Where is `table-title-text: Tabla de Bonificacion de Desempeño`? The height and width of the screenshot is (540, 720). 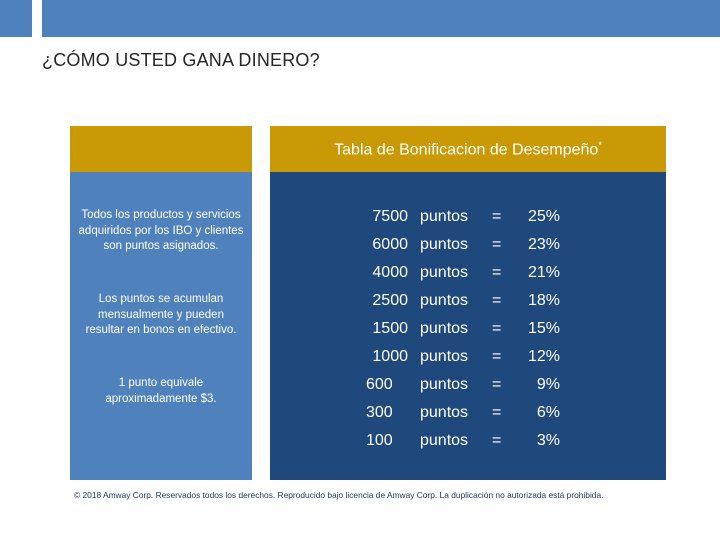
table-title-text: Tabla de Bonificacion de Desempeño is located at coordinates (466, 150).